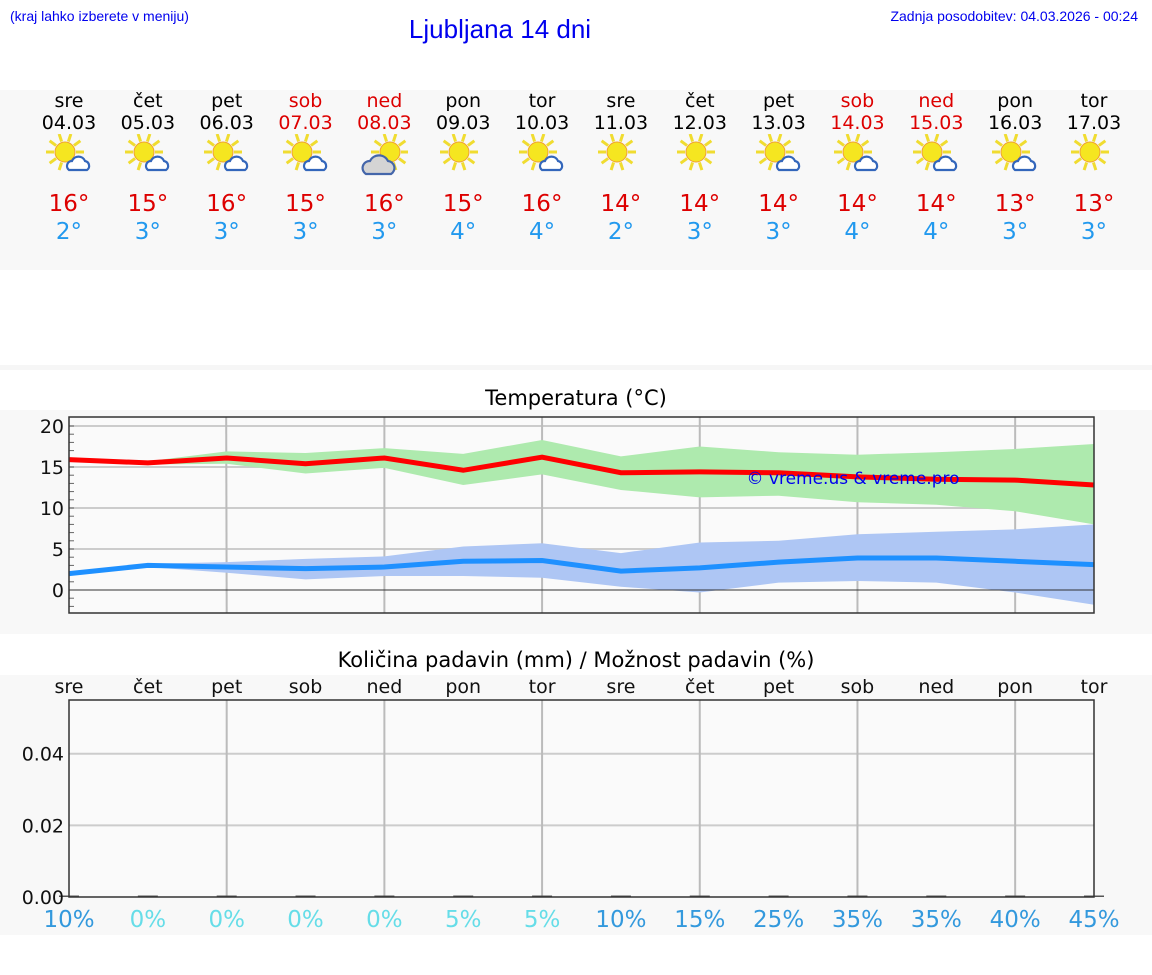  What do you see at coordinates (1015, 168) in the screenshot?
I see `day-column: pon 16.03 13° 3°` at bounding box center [1015, 168].